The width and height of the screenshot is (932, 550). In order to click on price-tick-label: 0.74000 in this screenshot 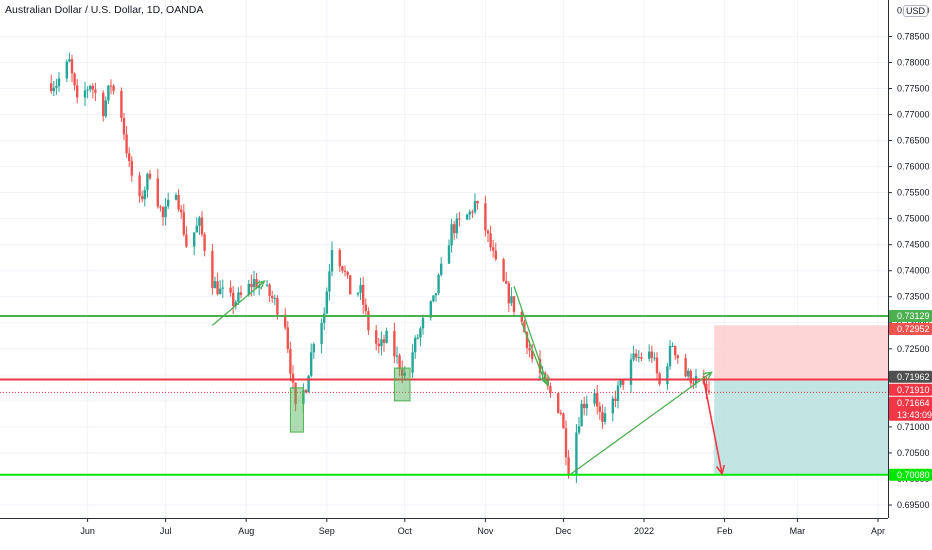, I will do `click(913, 271)`.